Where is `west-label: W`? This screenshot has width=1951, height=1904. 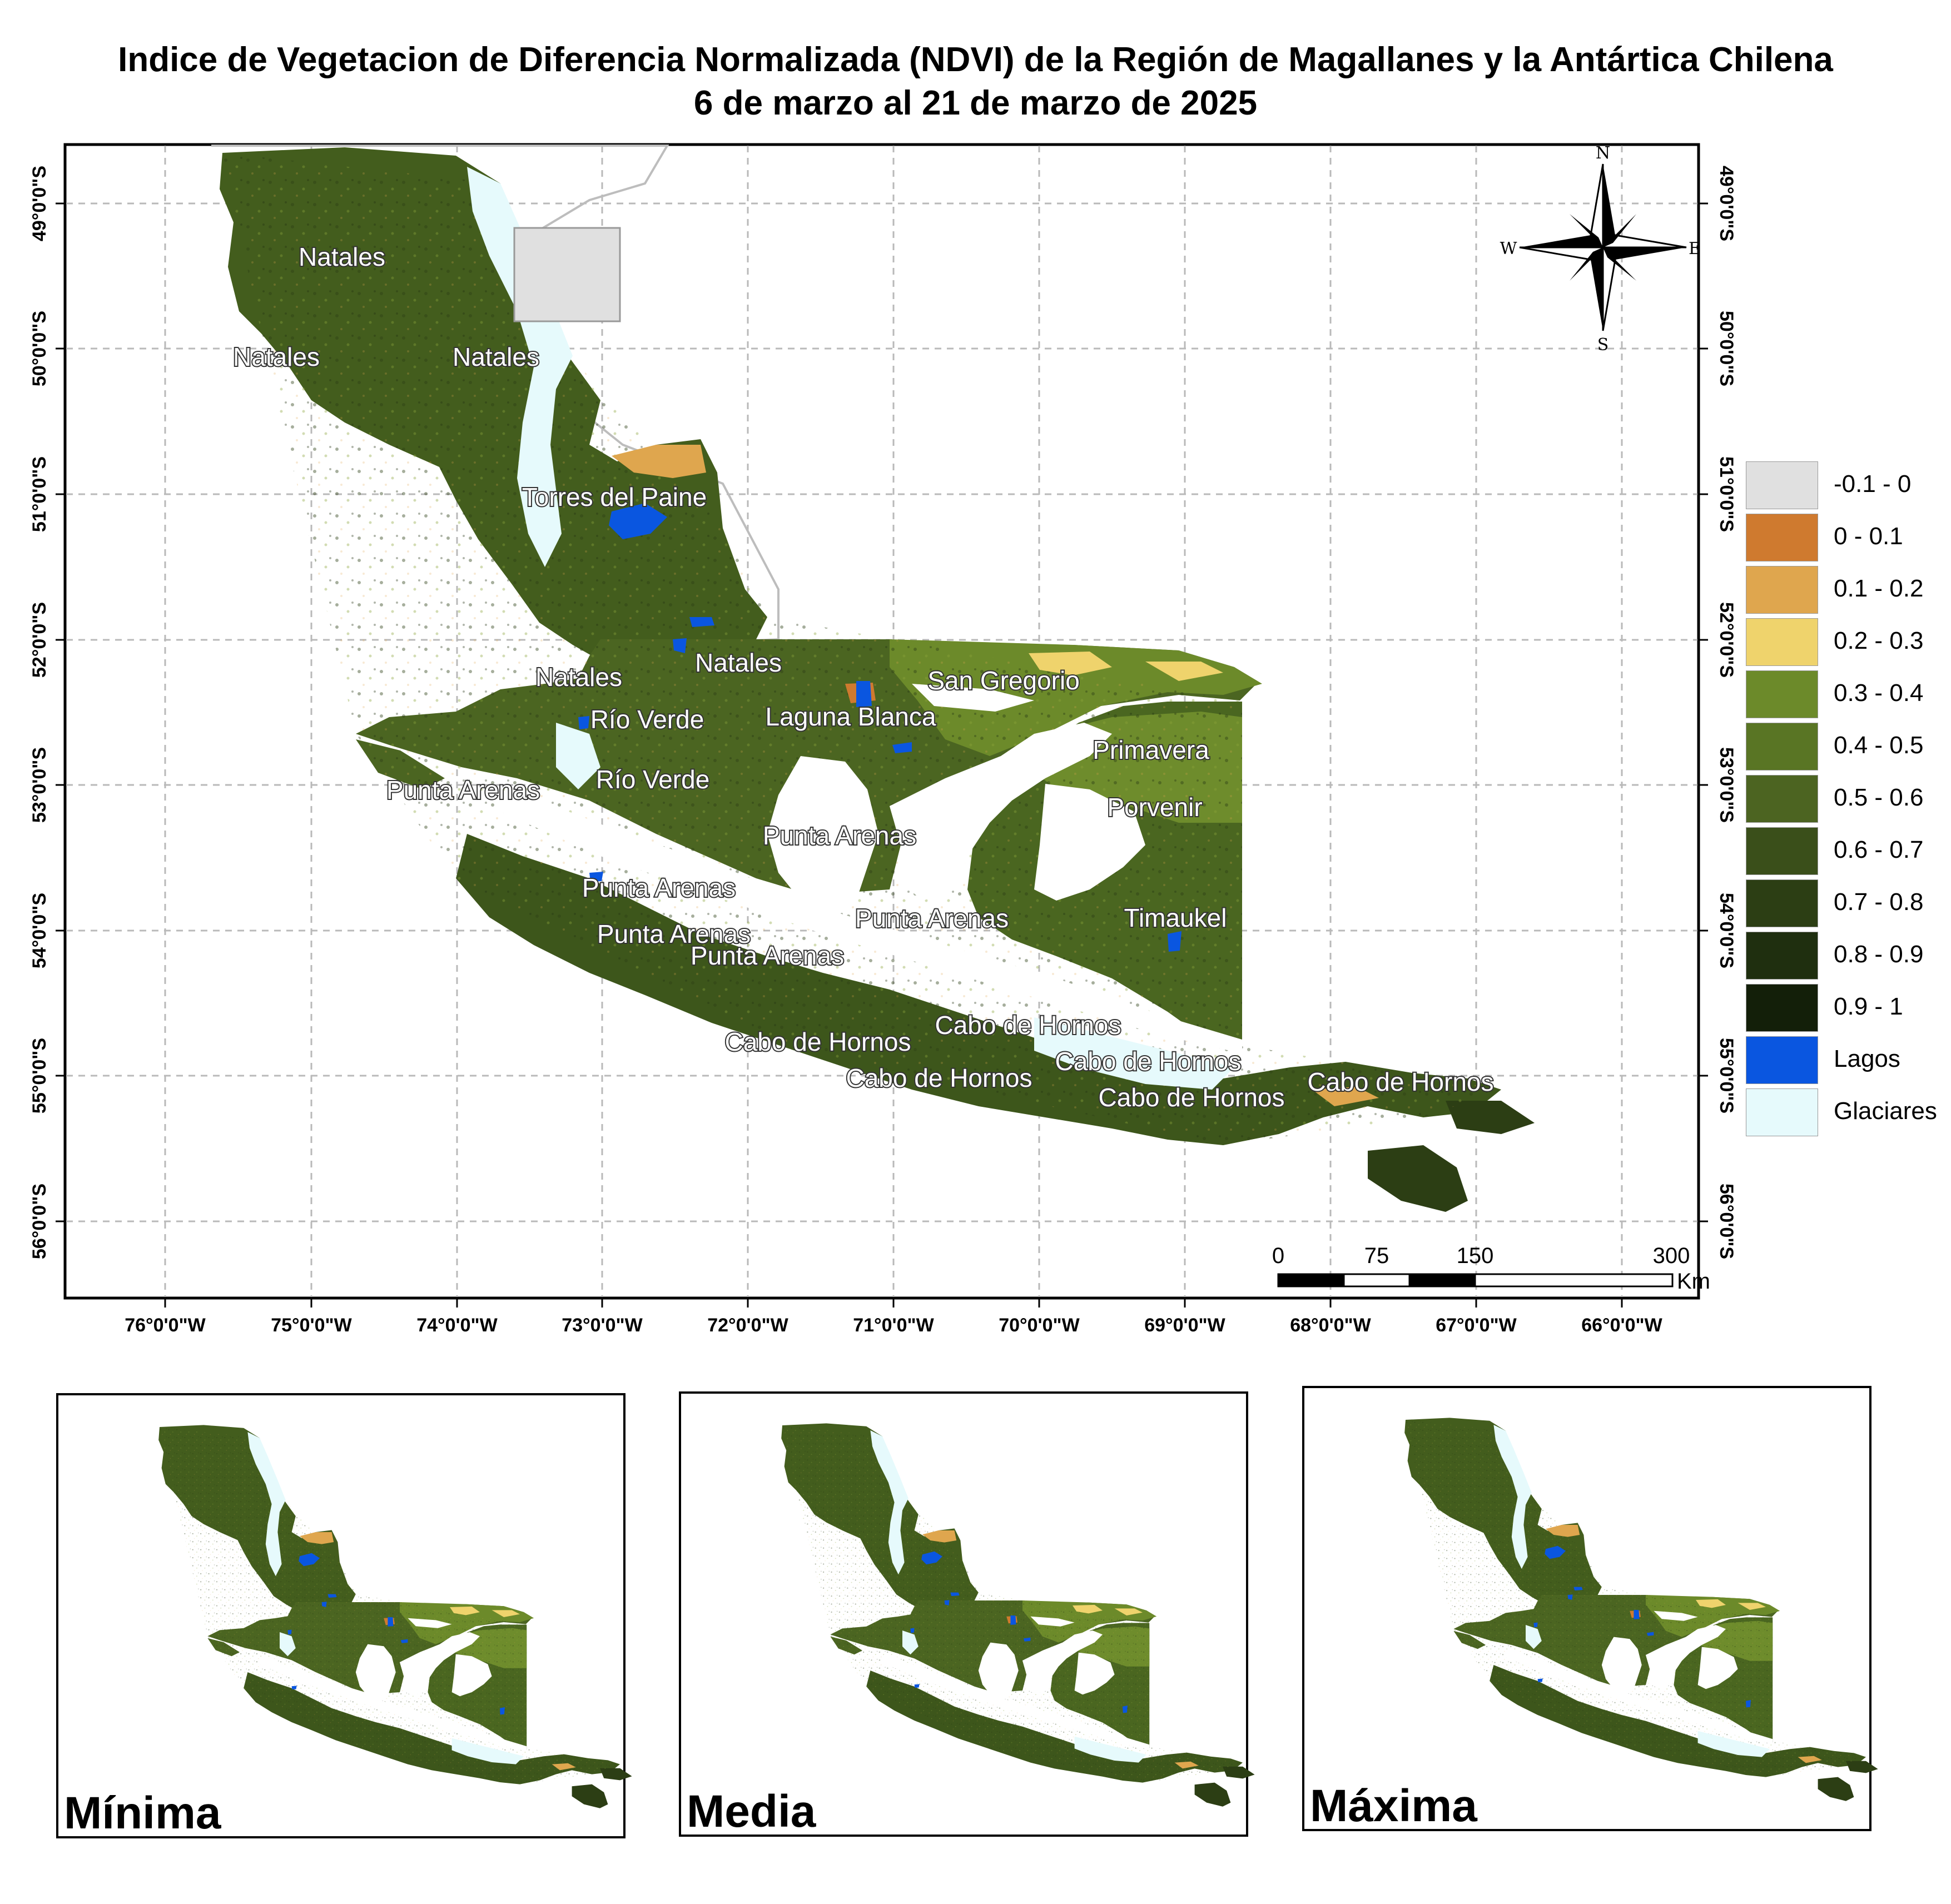 west-label: W is located at coordinates (1508, 248).